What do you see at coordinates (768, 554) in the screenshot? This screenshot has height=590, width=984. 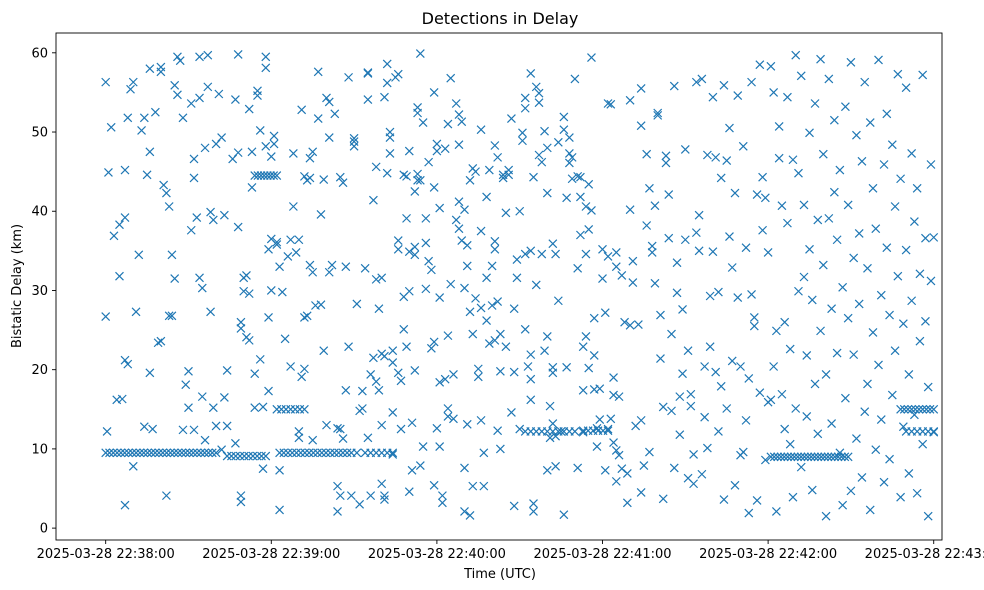 I see `x-tick-label: 2025-03-28 22:42:00` at bounding box center [768, 554].